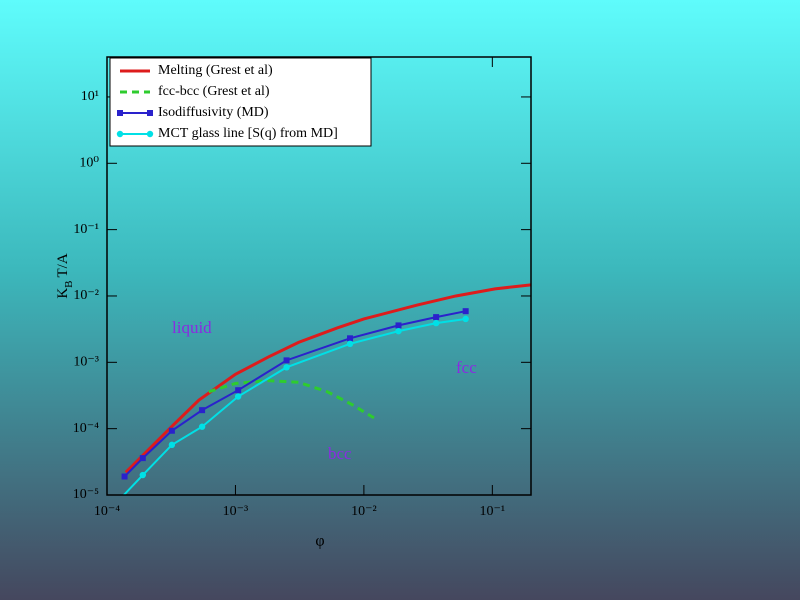 This screenshot has height=600, width=800. I want to click on x-axis-label: φ, so click(319, 541).